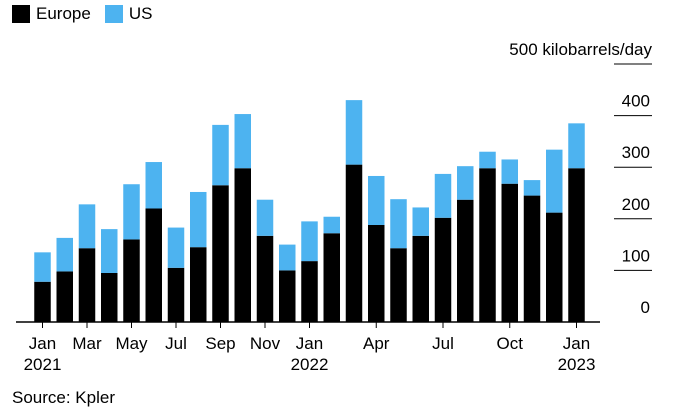 Image resolution: width=680 pixels, height=418 pixels. Describe the element at coordinates (265, 343) in the screenshot. I see `x-tick-label: Nov` at that location.